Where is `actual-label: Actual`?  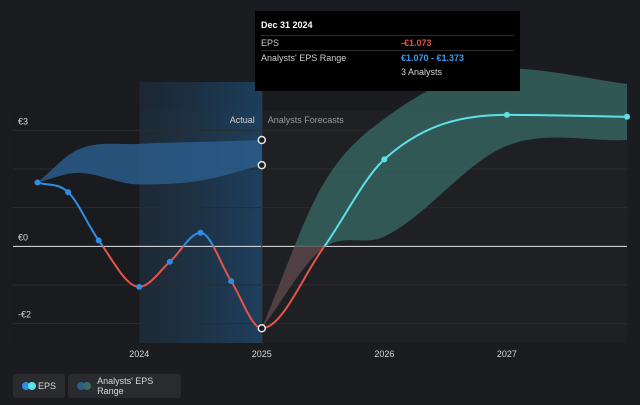
actual-label: Actual is located at coordinates (242, 120).